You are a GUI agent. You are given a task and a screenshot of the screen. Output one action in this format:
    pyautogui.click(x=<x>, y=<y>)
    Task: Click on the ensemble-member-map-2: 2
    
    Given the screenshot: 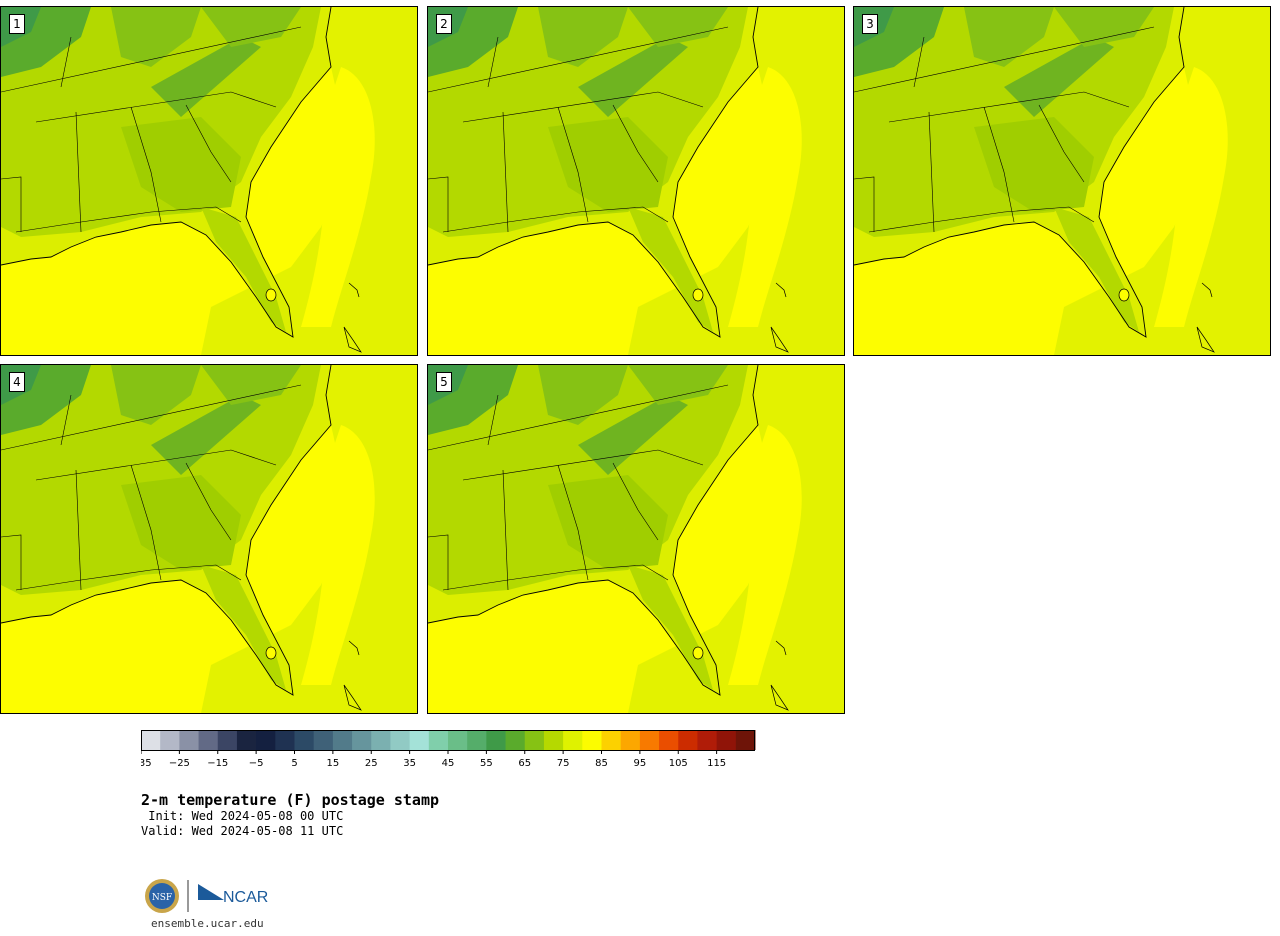 What is the action you would take?
    pyautogui.click(x=636, y=181)
    